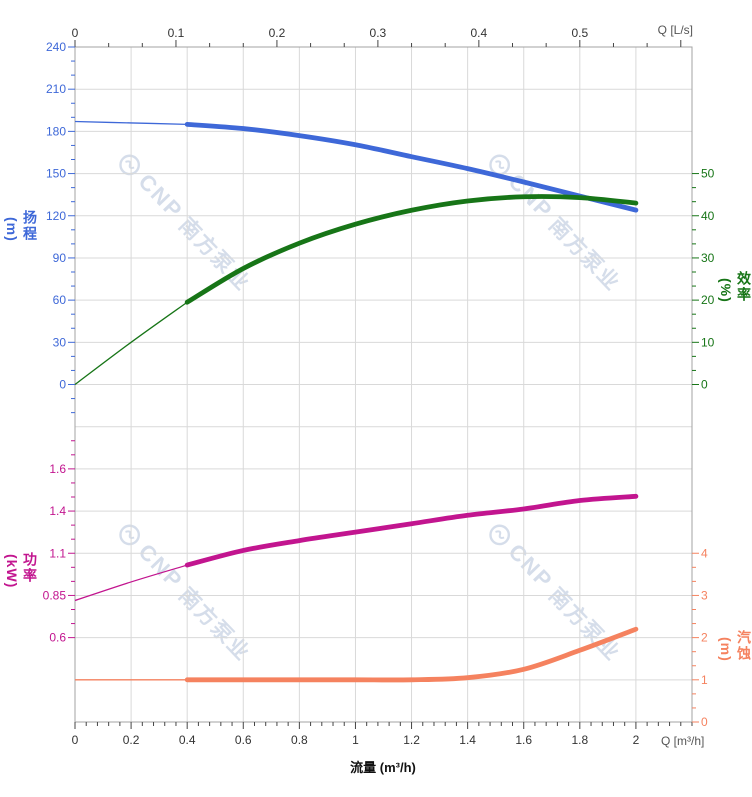  What do you see at coordinates (356, 547) in the screenshot?
I see `power-curve` at bounding box center [356, 547].